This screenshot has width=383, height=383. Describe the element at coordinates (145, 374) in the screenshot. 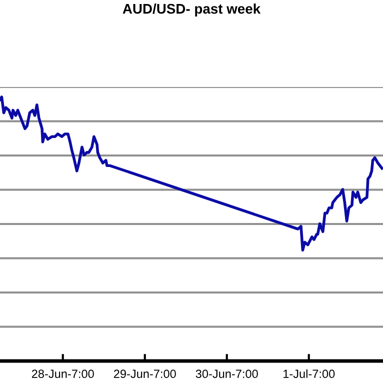

I see `x-tick-label: 29-Jun-7:00` at that location.